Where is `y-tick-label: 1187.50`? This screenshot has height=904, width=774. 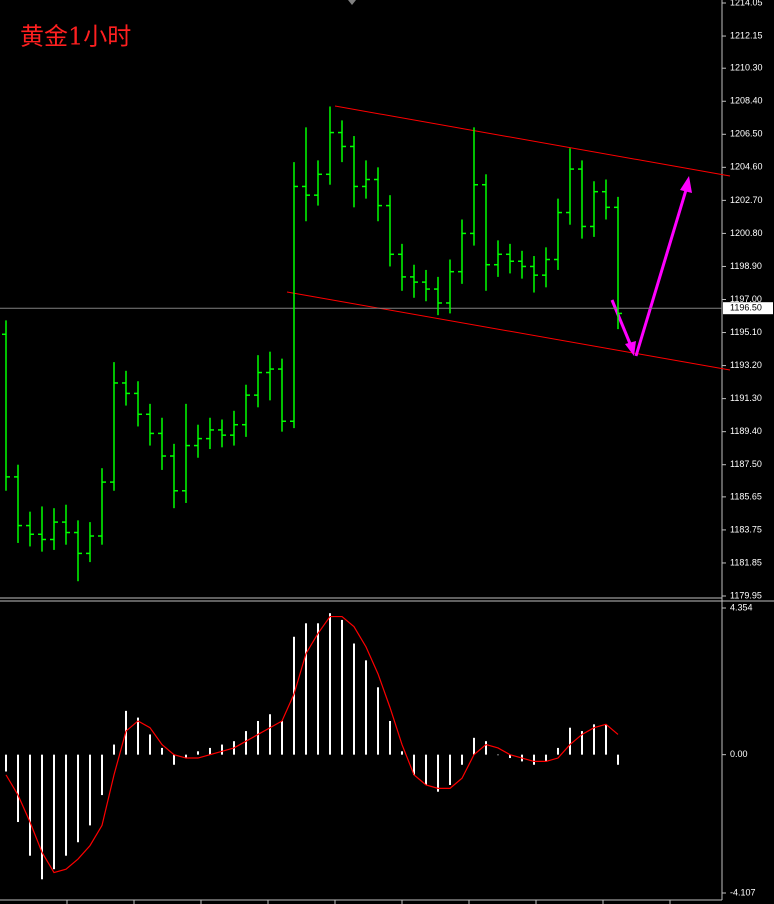 y-tick-label: 1187.50 is located at coordinates (746, 464).